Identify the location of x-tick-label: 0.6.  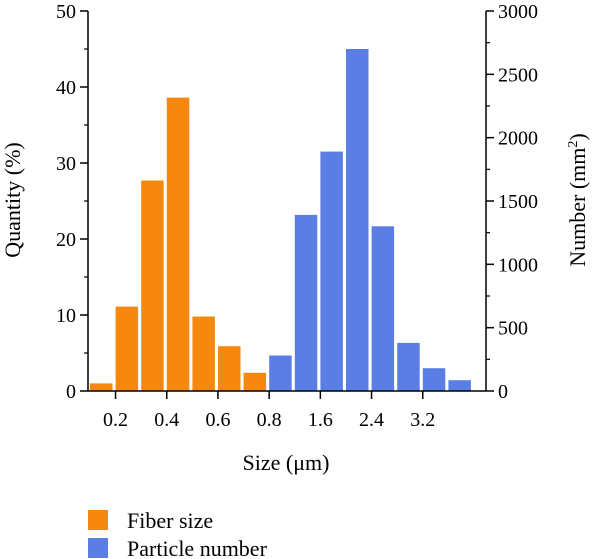
(217, 420).